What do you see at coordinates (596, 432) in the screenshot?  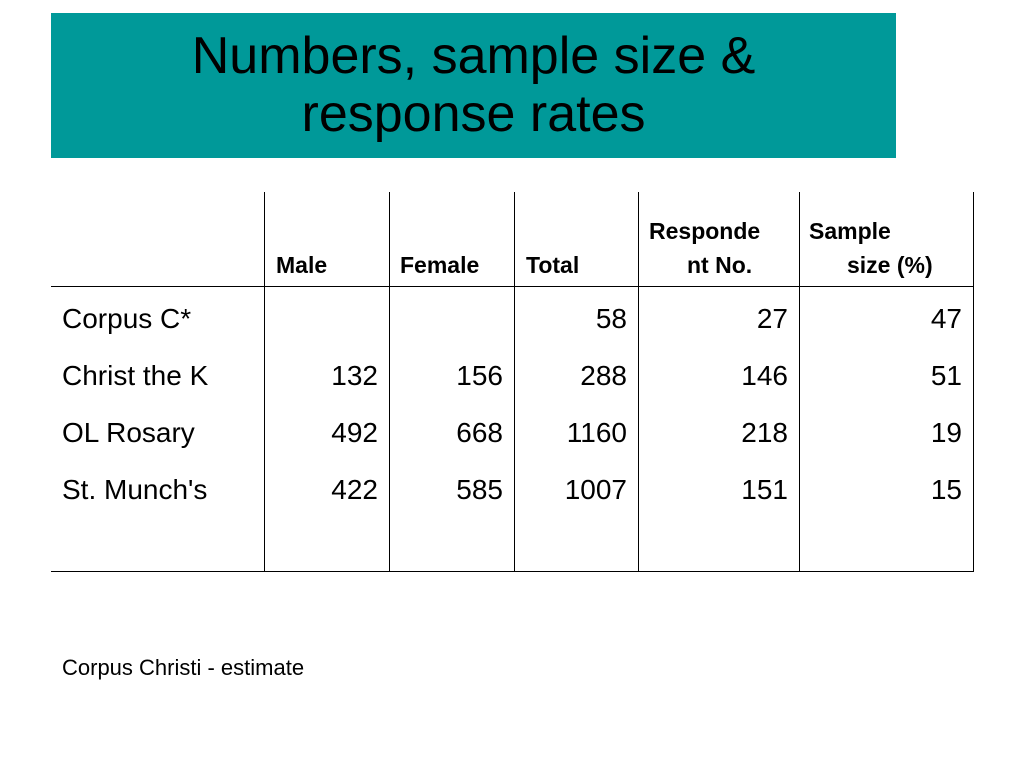 I see `cell-total: 1160` at bounding box center [596, 432].